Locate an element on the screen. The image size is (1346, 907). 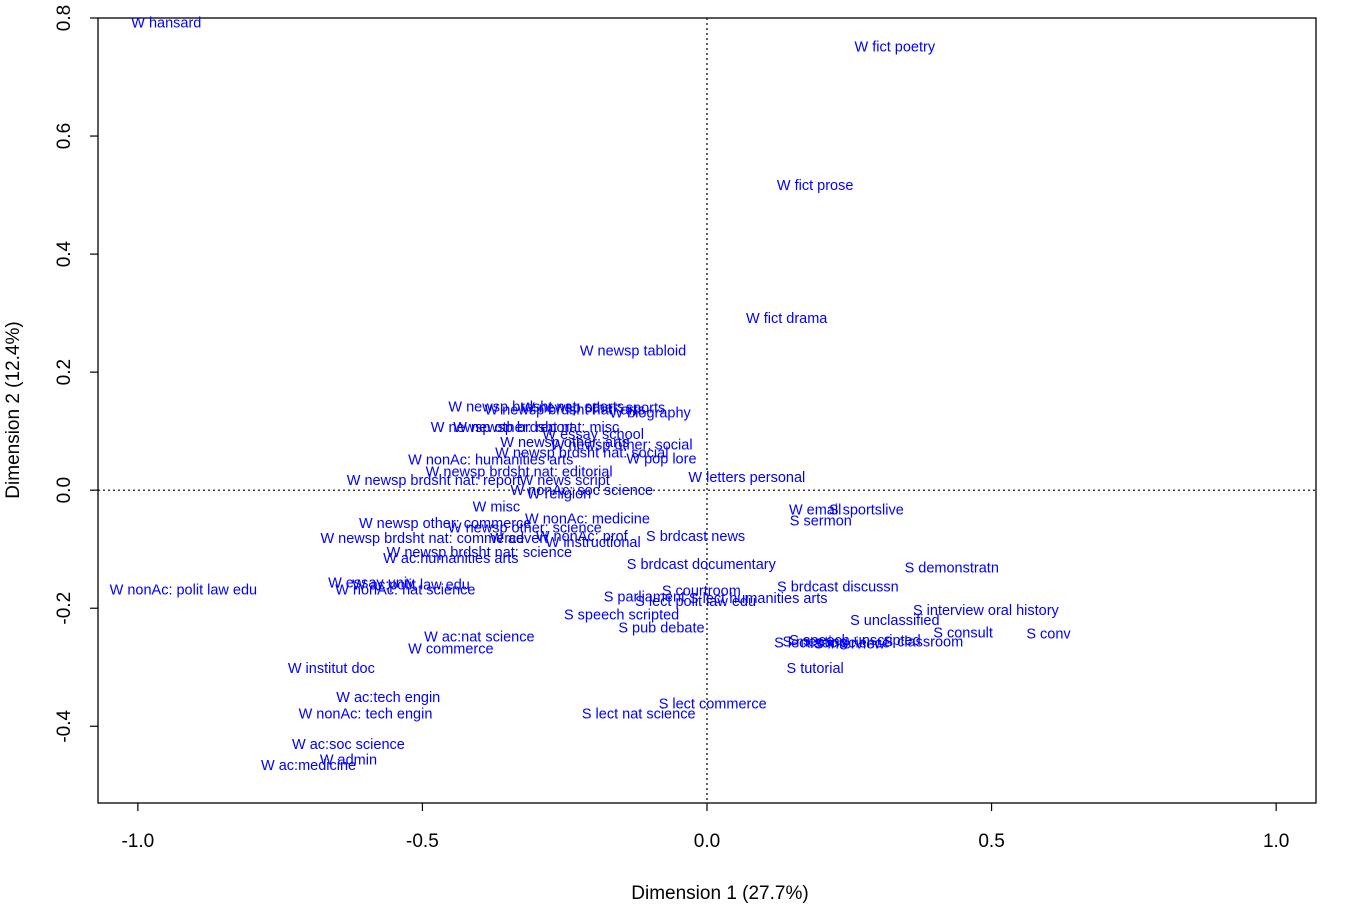
point-label: S lect polit law edu is located at coordinates (695, 602).